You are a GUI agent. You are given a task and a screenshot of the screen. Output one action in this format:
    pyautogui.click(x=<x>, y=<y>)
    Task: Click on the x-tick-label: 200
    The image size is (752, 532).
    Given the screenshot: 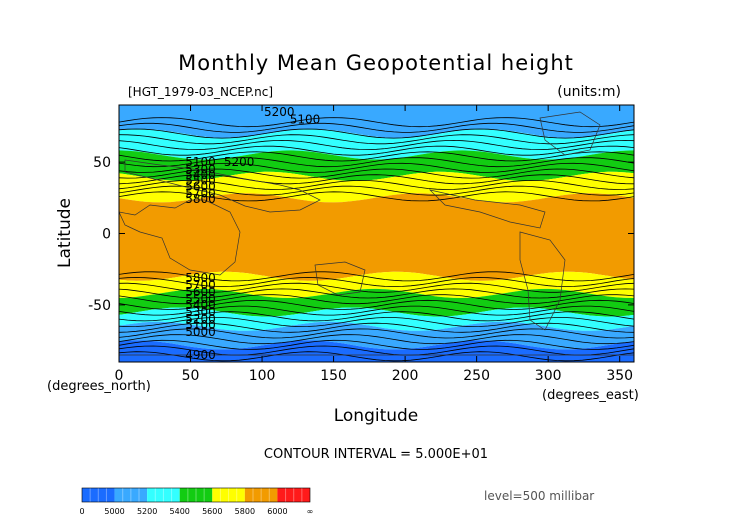 What is the action you would take?
    pyautogui.click(x=405, y=376)
    